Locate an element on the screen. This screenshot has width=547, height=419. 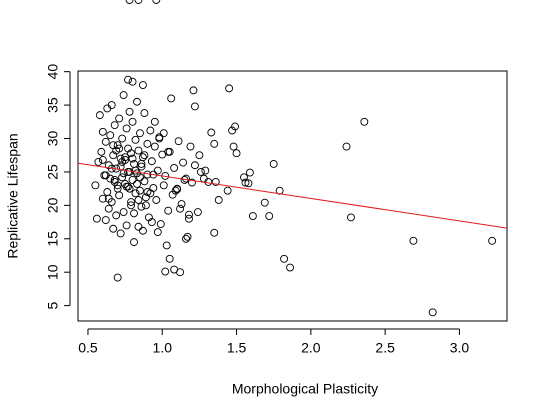
x-tick-label: 1.5 is located at coordinates (237, 348).